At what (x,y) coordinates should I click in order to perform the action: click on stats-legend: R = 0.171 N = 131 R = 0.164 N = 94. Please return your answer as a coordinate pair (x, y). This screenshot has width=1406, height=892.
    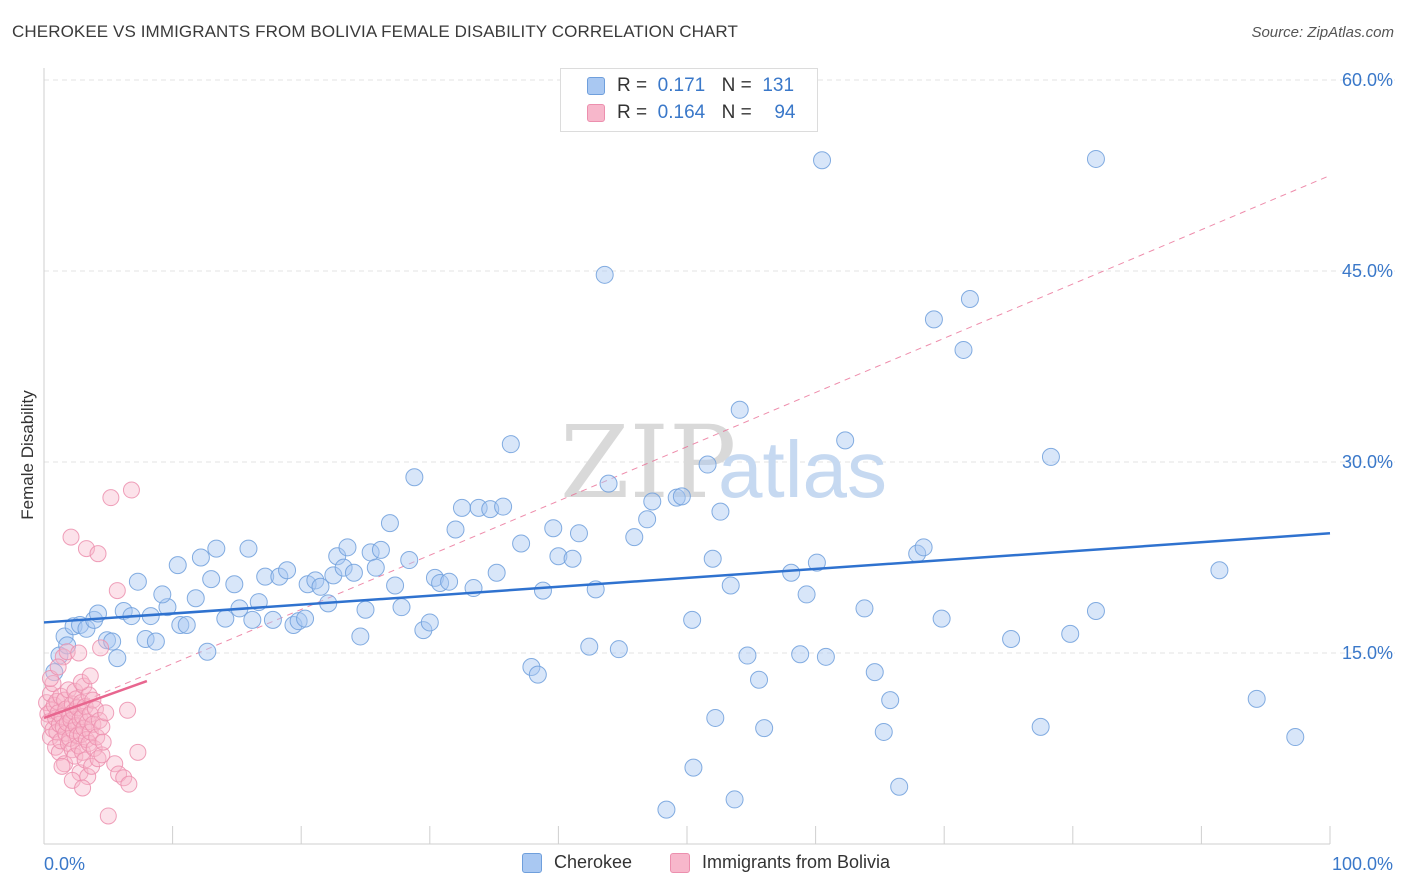
    Looking at the image, I should click on (689, 100).